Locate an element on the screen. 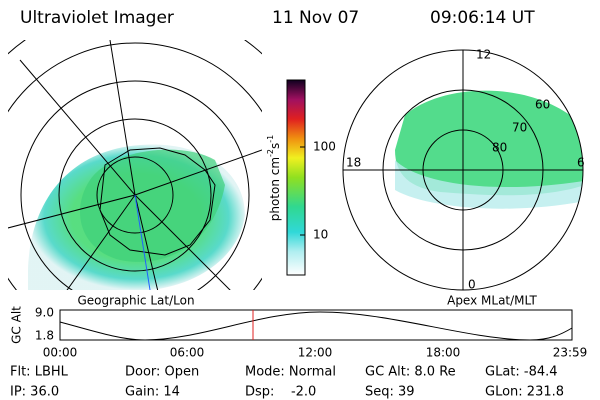  info-field: Flt: LBHL is located at coordinates (39, 372).